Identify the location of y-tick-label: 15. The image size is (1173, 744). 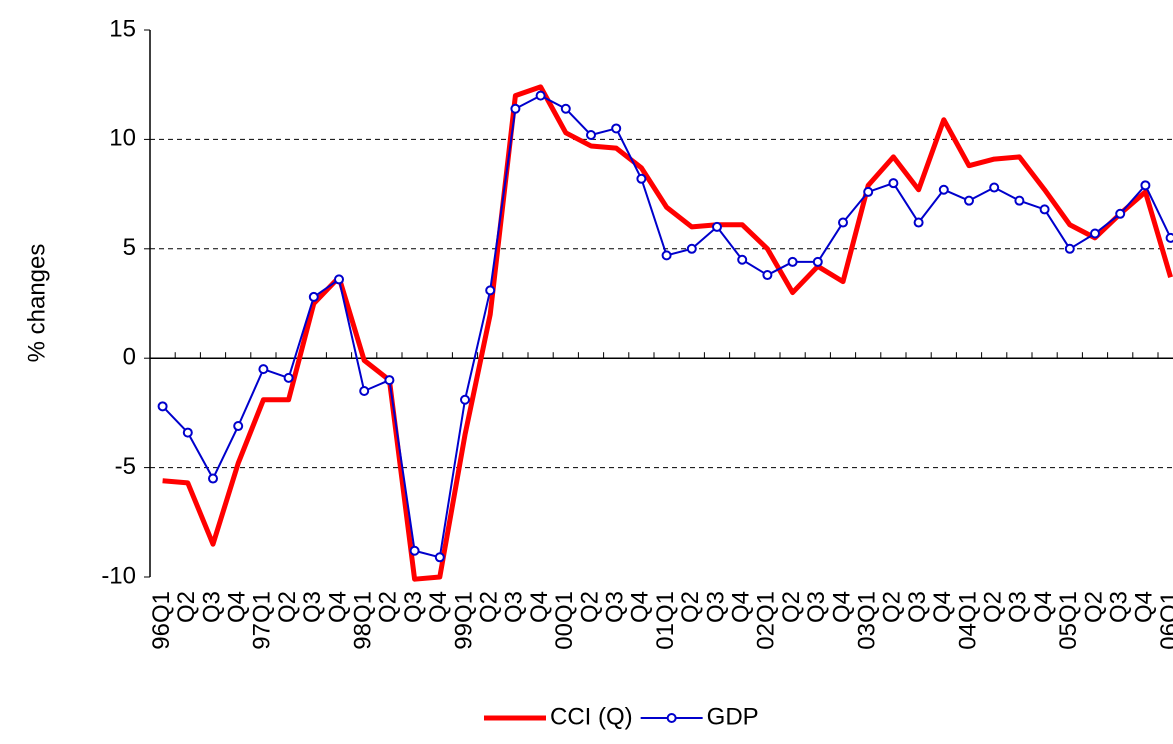
(122, 28).